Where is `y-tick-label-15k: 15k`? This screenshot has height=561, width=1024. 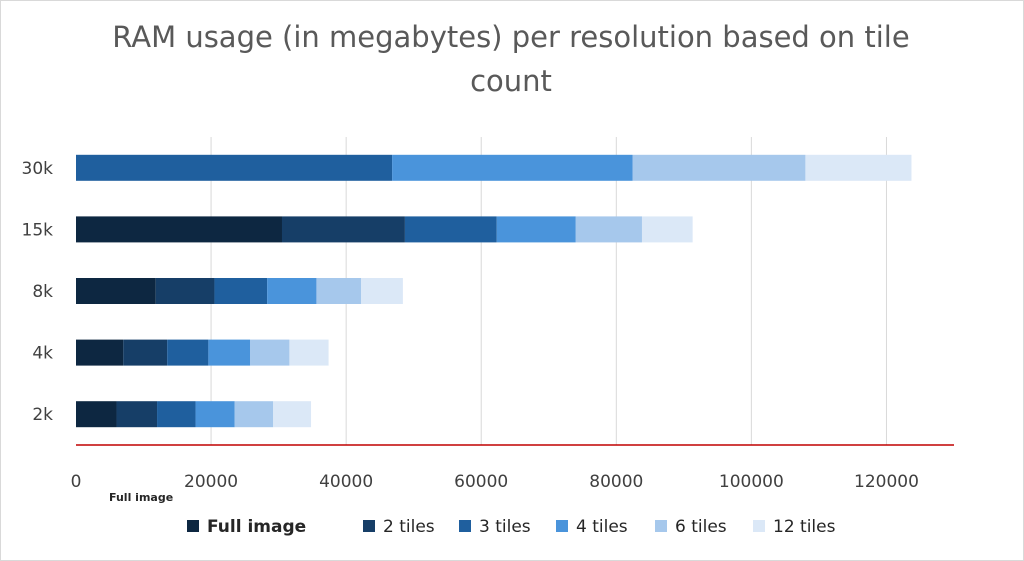 y-tick-label-15k: 15k is located at coordinates (38, 230).